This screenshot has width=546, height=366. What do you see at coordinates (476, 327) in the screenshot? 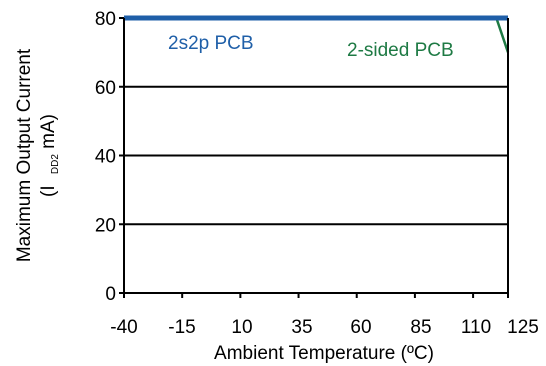
I see `x-tick-label-110: 110` at bounding box center [476, 327].